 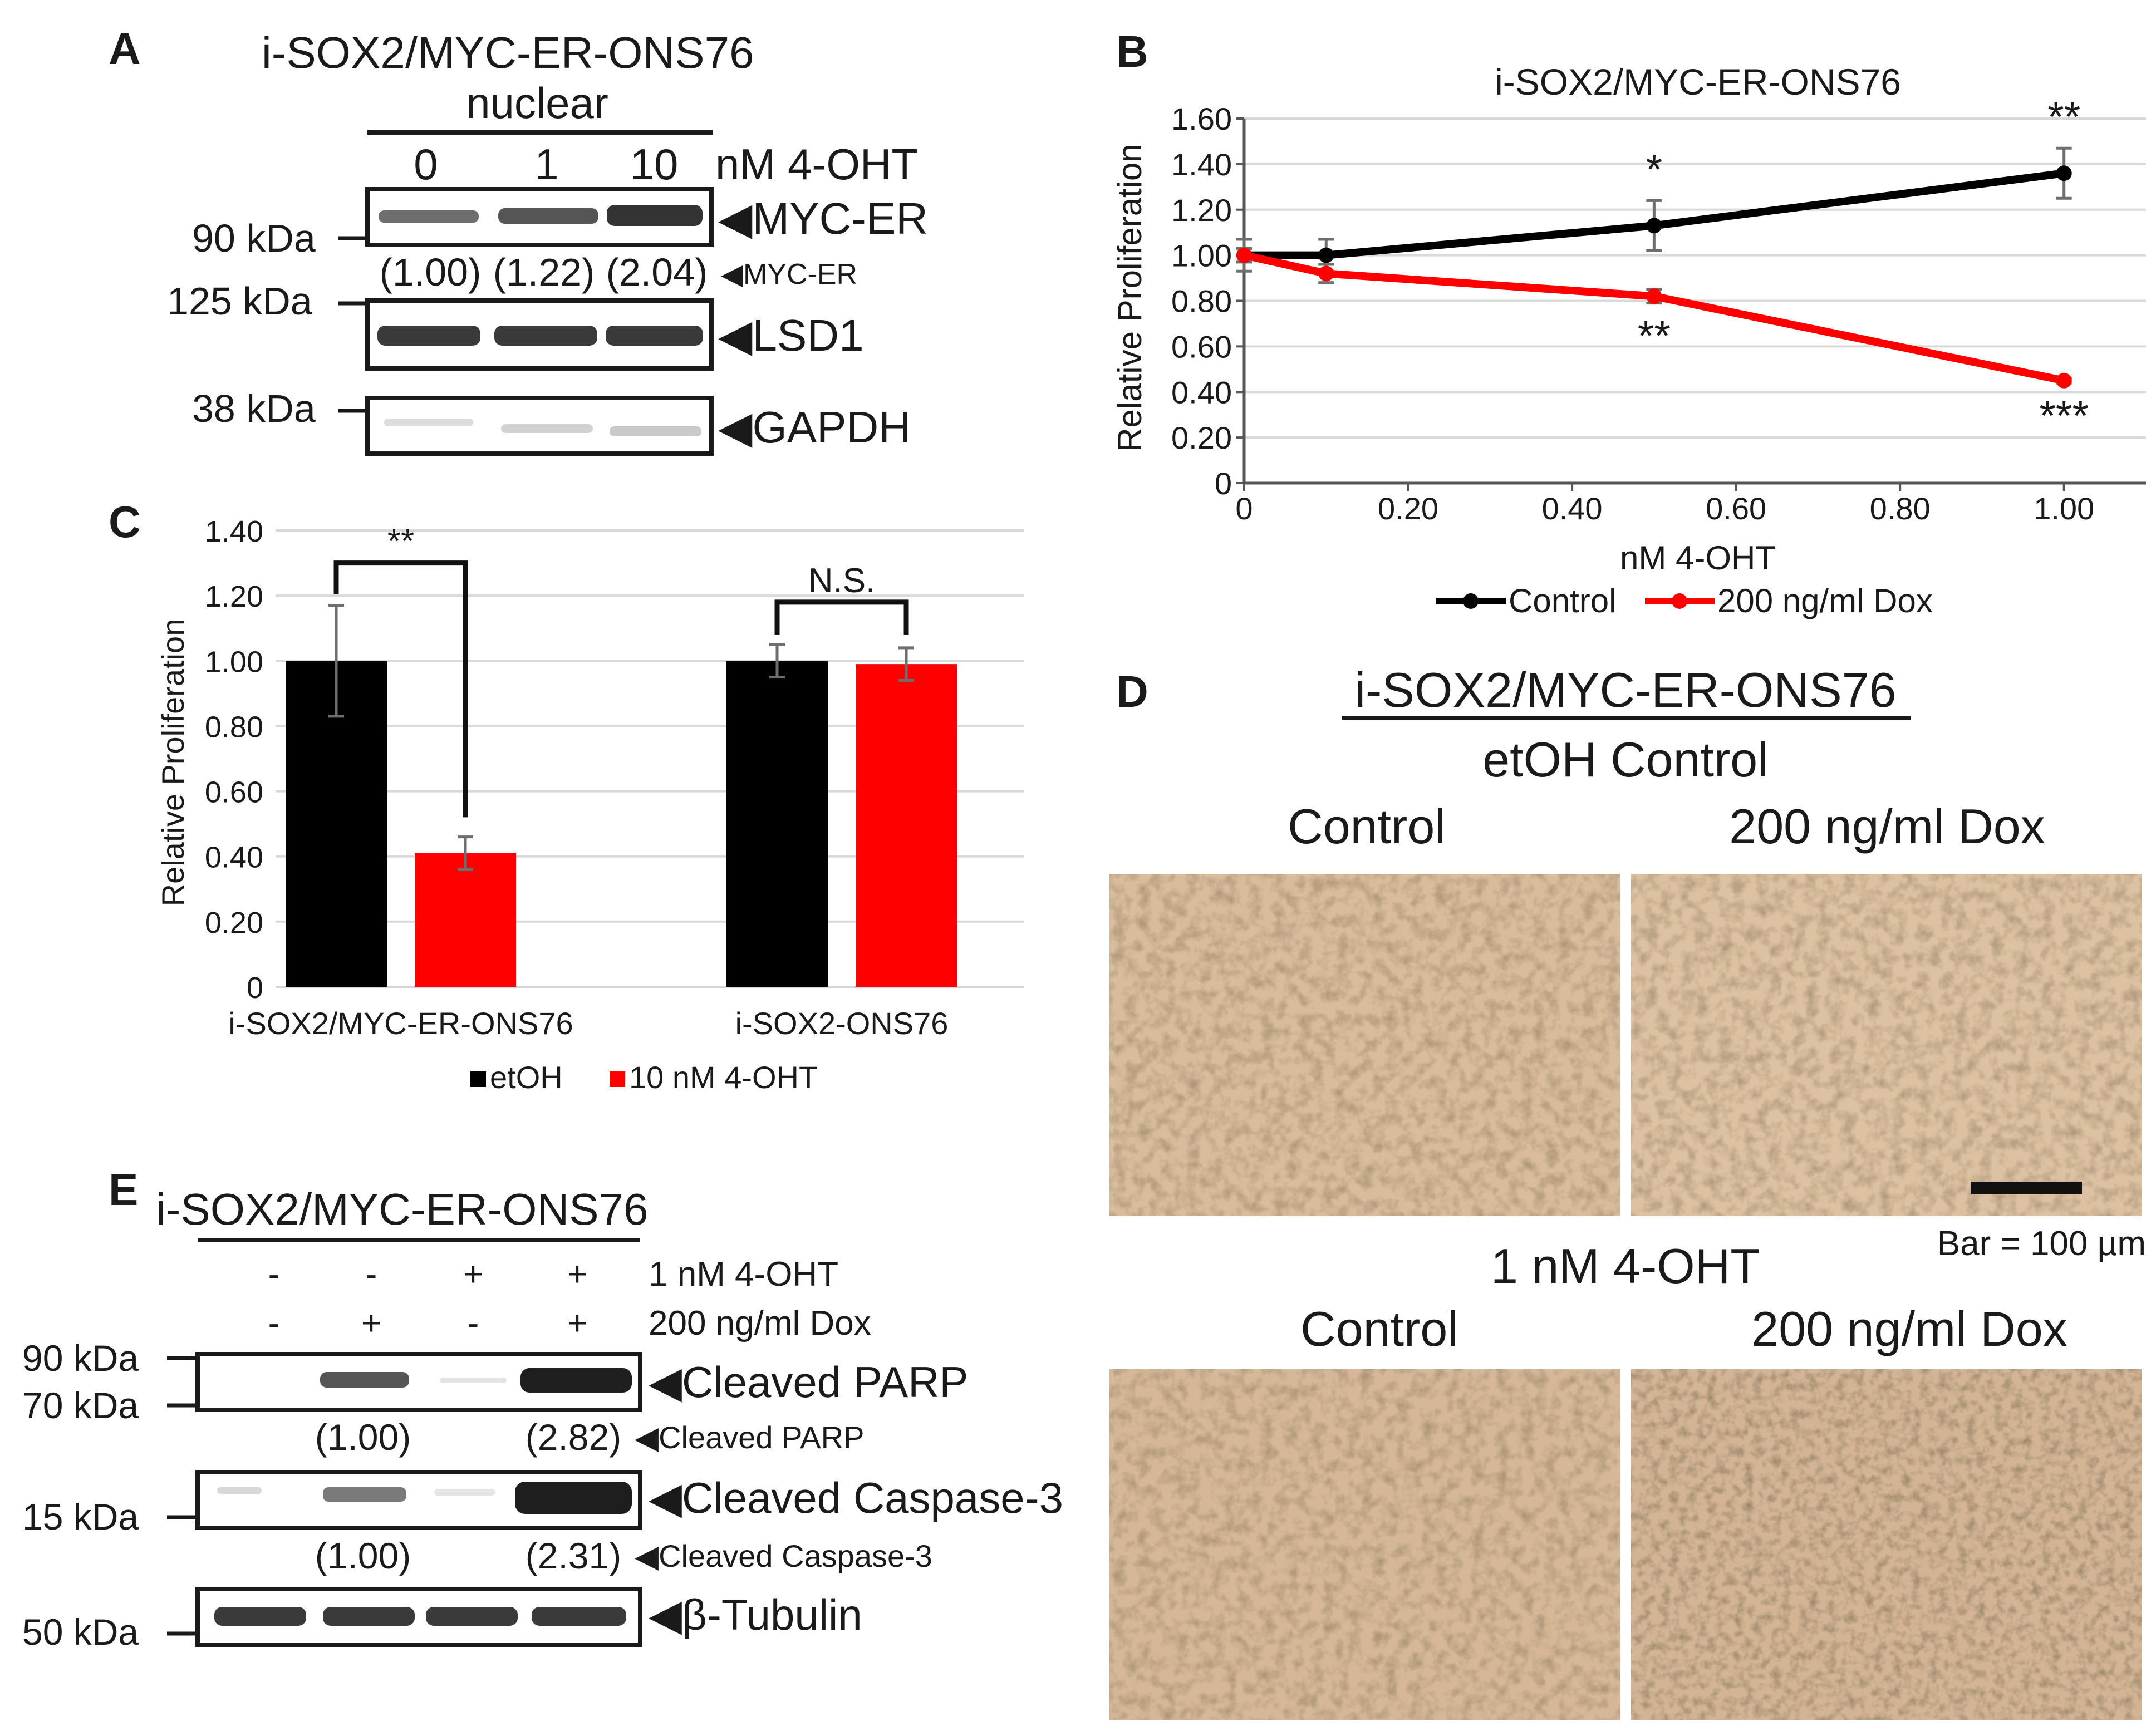 What do you see at coordinates (234, 531) in the screenshot?
I see `c-ytick-label: 1.40` at bounding box center [234, 531].